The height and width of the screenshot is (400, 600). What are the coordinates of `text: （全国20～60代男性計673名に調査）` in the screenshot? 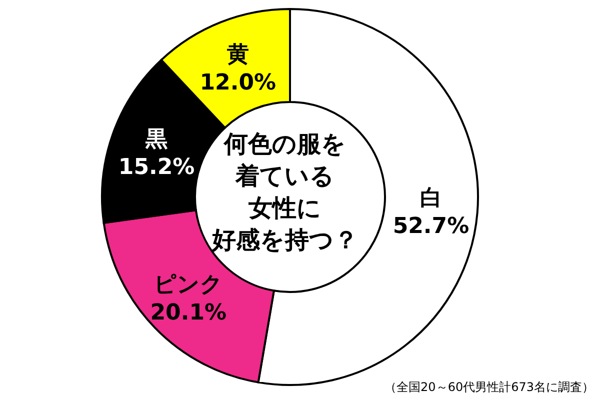 It's located at (489, 387).